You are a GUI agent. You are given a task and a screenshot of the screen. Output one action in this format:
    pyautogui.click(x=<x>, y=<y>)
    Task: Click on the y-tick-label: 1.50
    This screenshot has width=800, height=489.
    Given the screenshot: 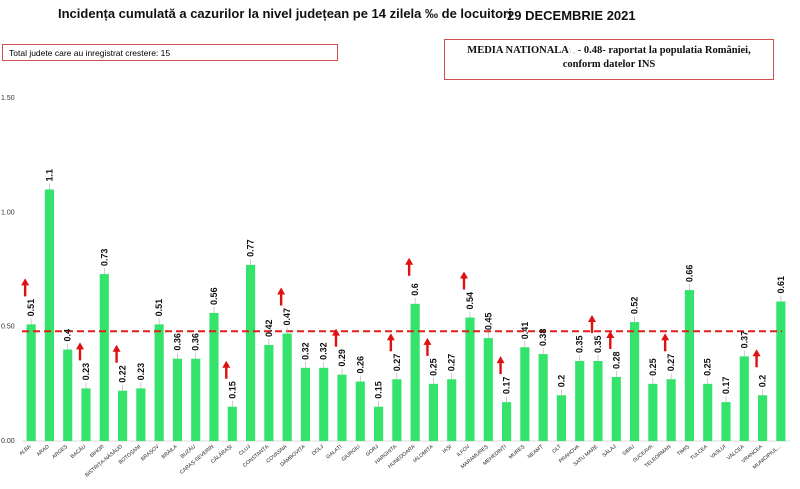 What is the action you would take?
    pyautogui.click(x=8, y=98)
    